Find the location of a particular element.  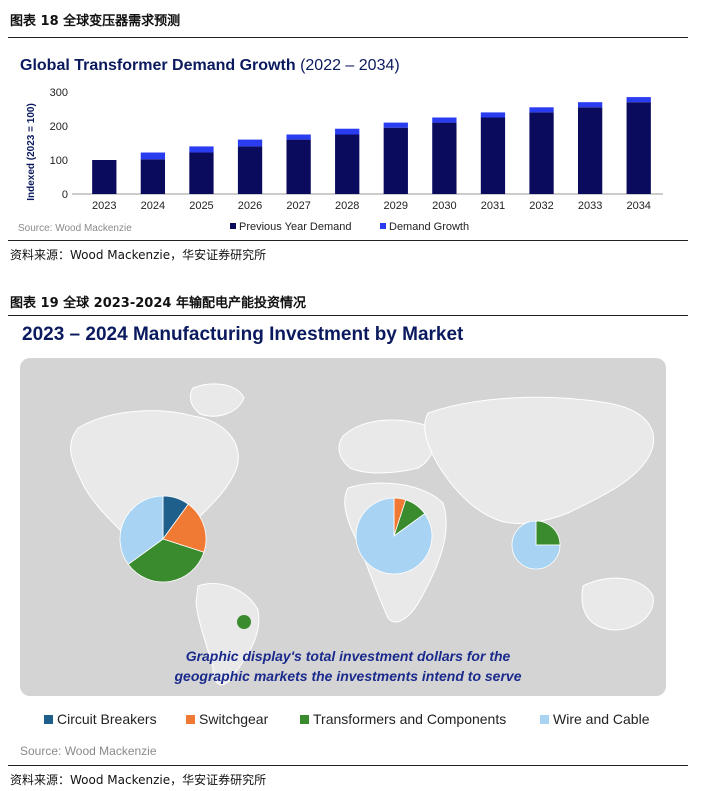

pie-slice-switchgear is located at coordinates (184, 528).